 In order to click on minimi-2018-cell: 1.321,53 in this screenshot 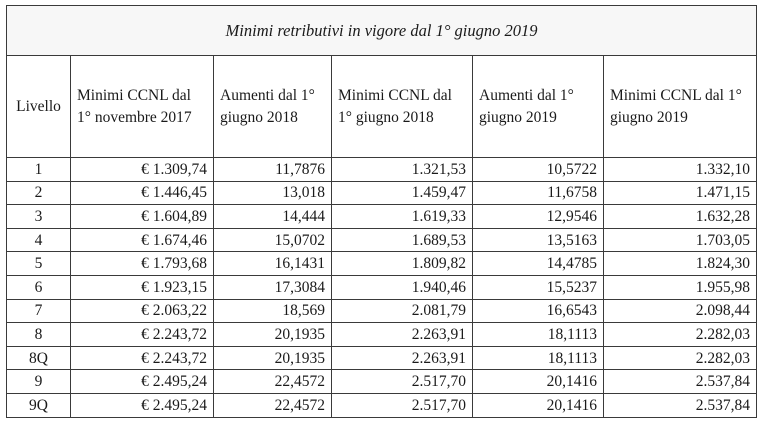, I will do `click(402, 169)`.